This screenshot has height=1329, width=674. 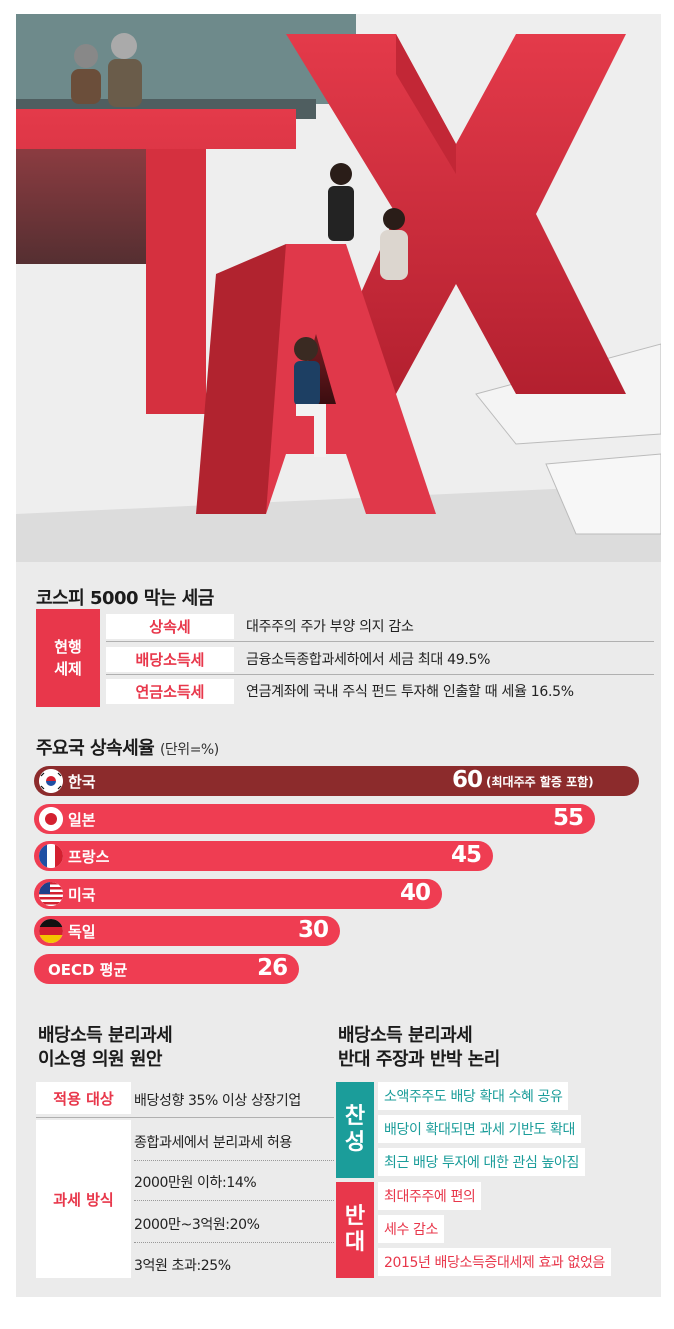 What do you see at coordinates (415, 892) in the screenshot?
I see `bar-value: 40` at bounding box center [415, 892].